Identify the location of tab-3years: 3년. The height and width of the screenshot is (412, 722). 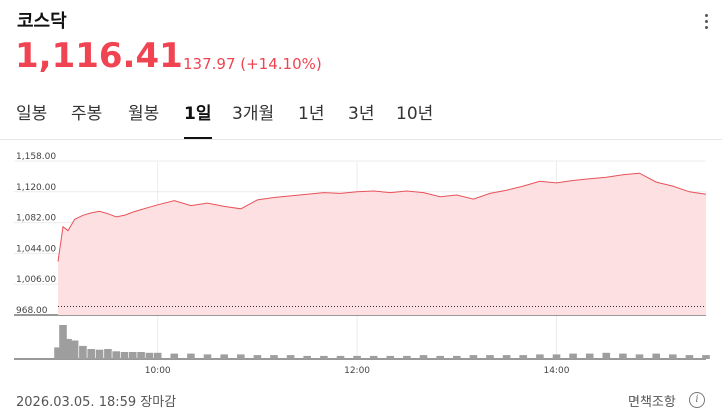
(361, 114).